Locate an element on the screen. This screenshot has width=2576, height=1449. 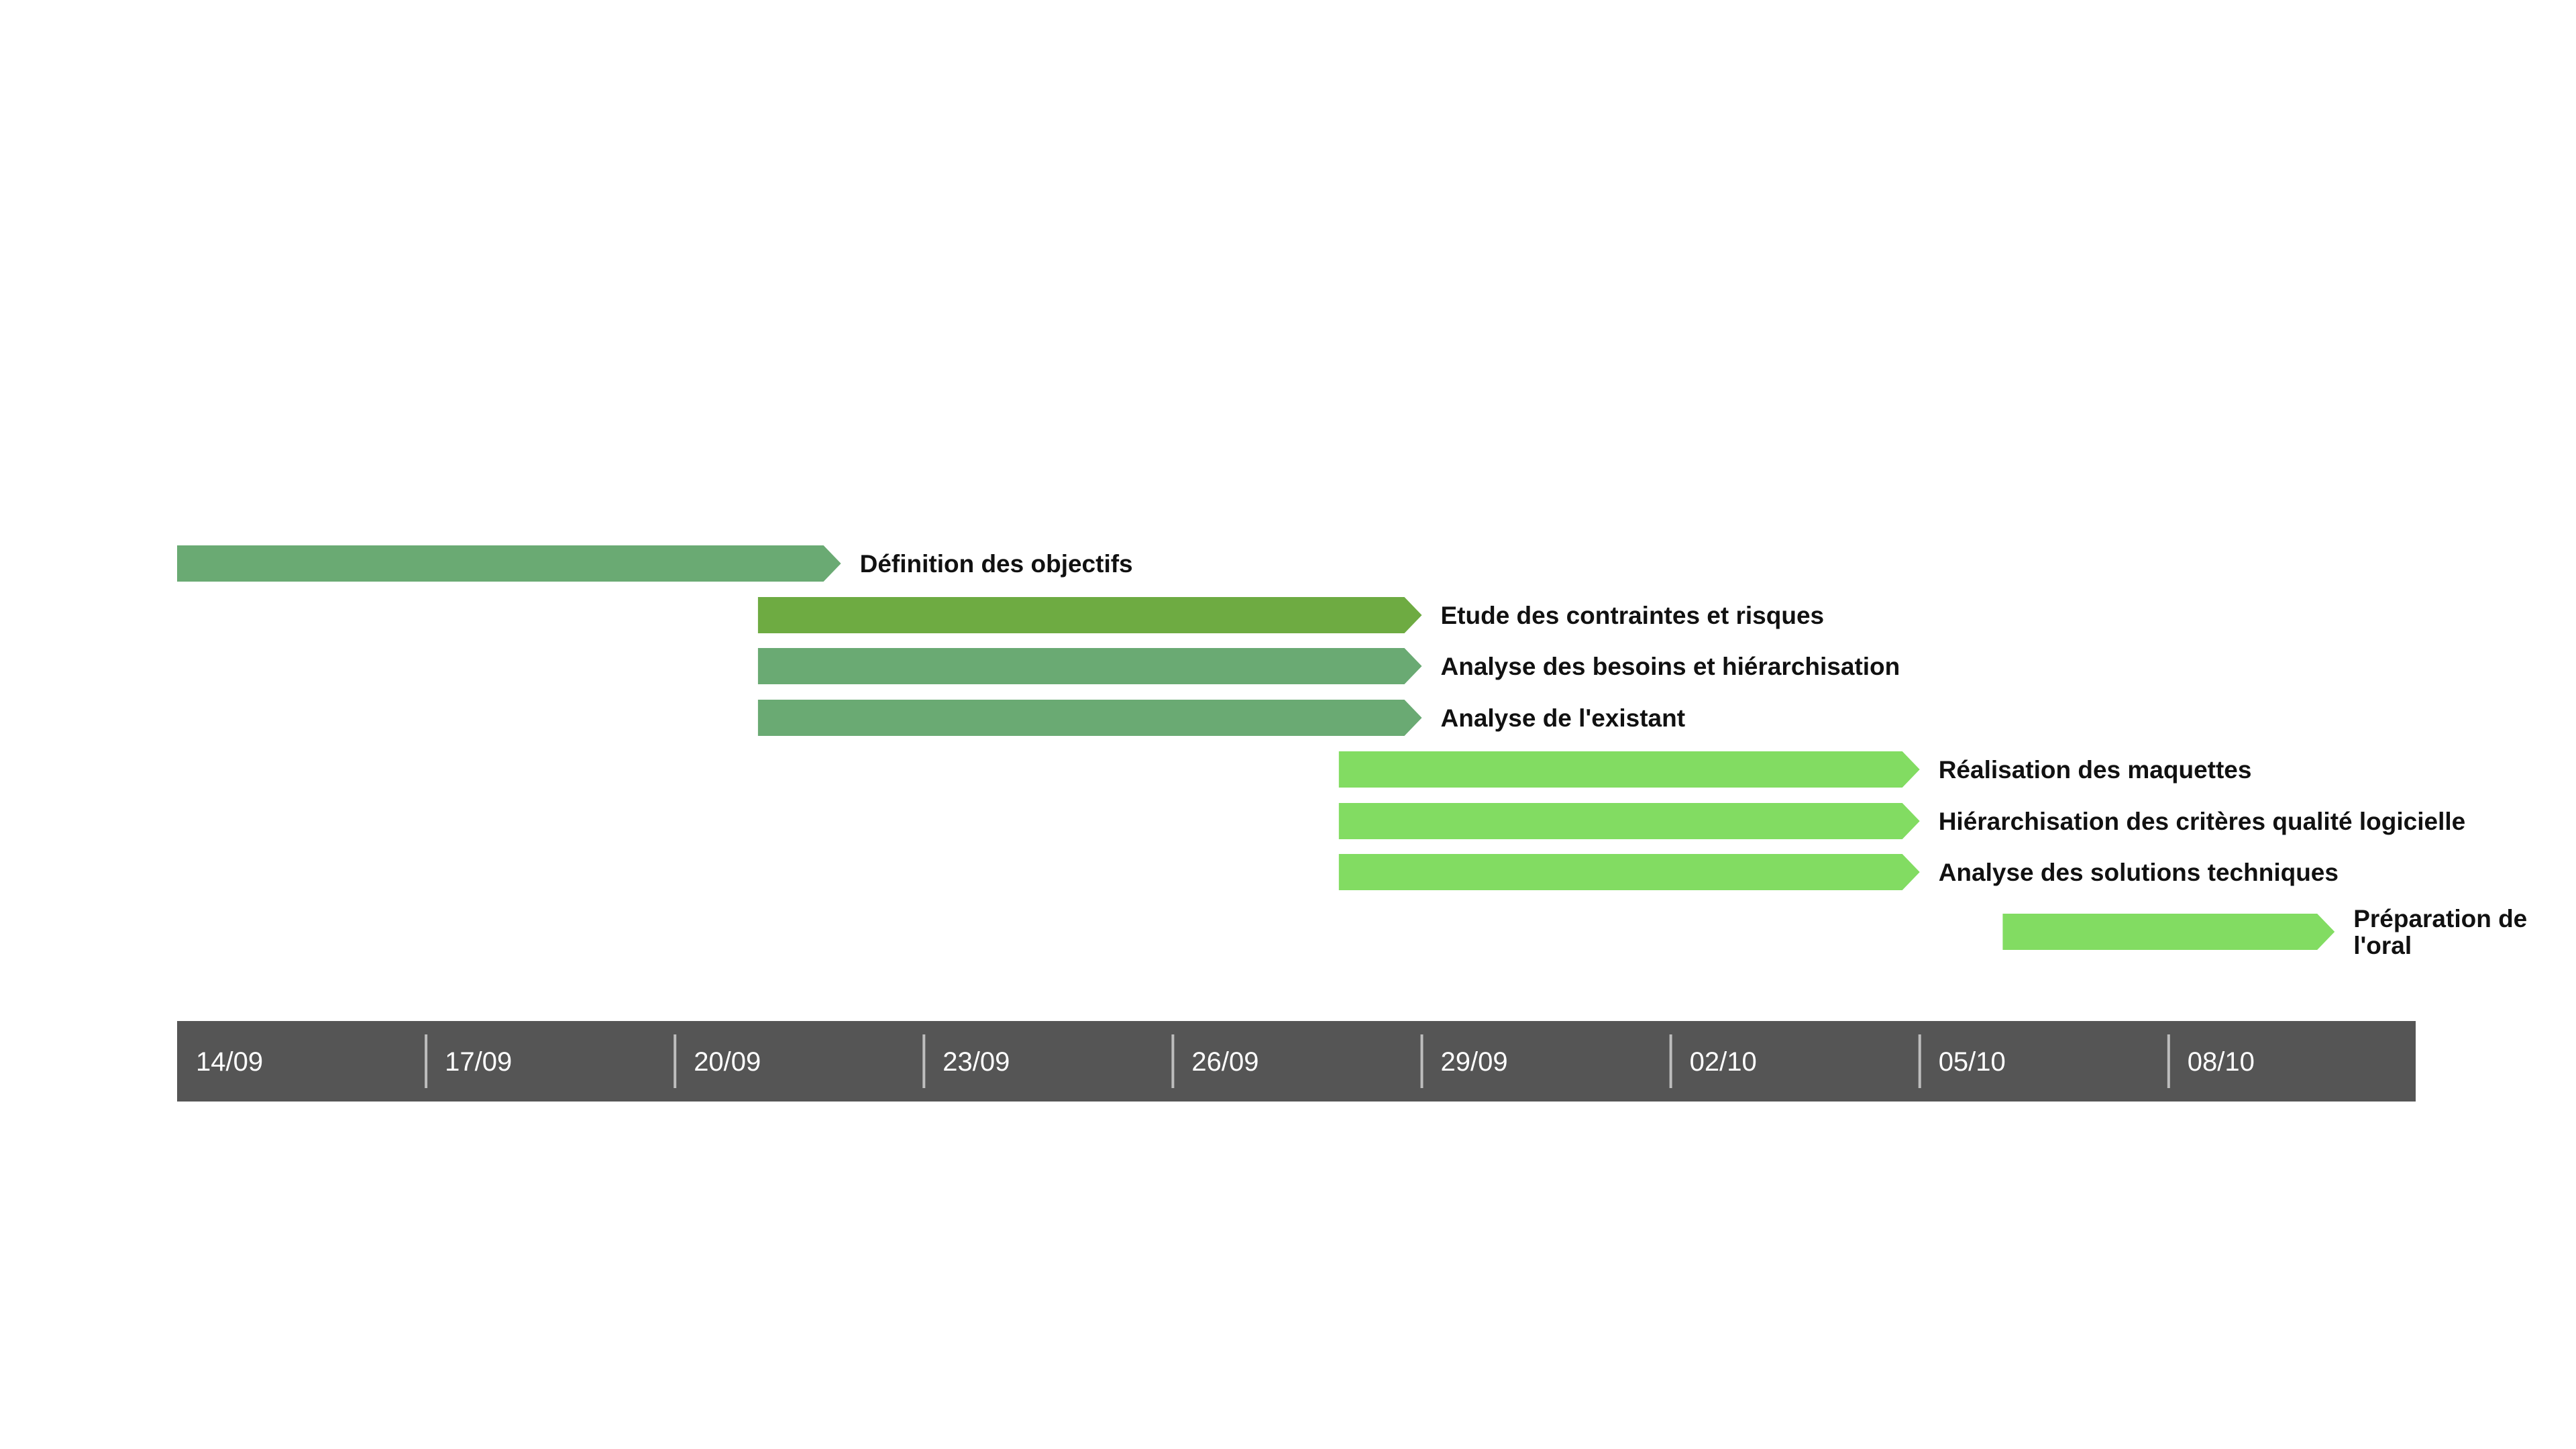
task-label: Définition des objectifs is located at coordinates (996, 564).